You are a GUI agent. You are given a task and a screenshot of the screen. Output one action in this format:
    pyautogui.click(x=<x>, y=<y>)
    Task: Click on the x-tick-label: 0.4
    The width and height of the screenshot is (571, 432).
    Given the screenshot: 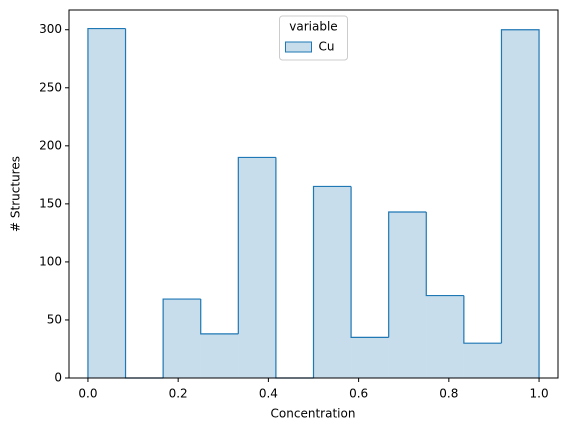 What is the action you would take?
    pyautogui.click(x=268, y=394)
    